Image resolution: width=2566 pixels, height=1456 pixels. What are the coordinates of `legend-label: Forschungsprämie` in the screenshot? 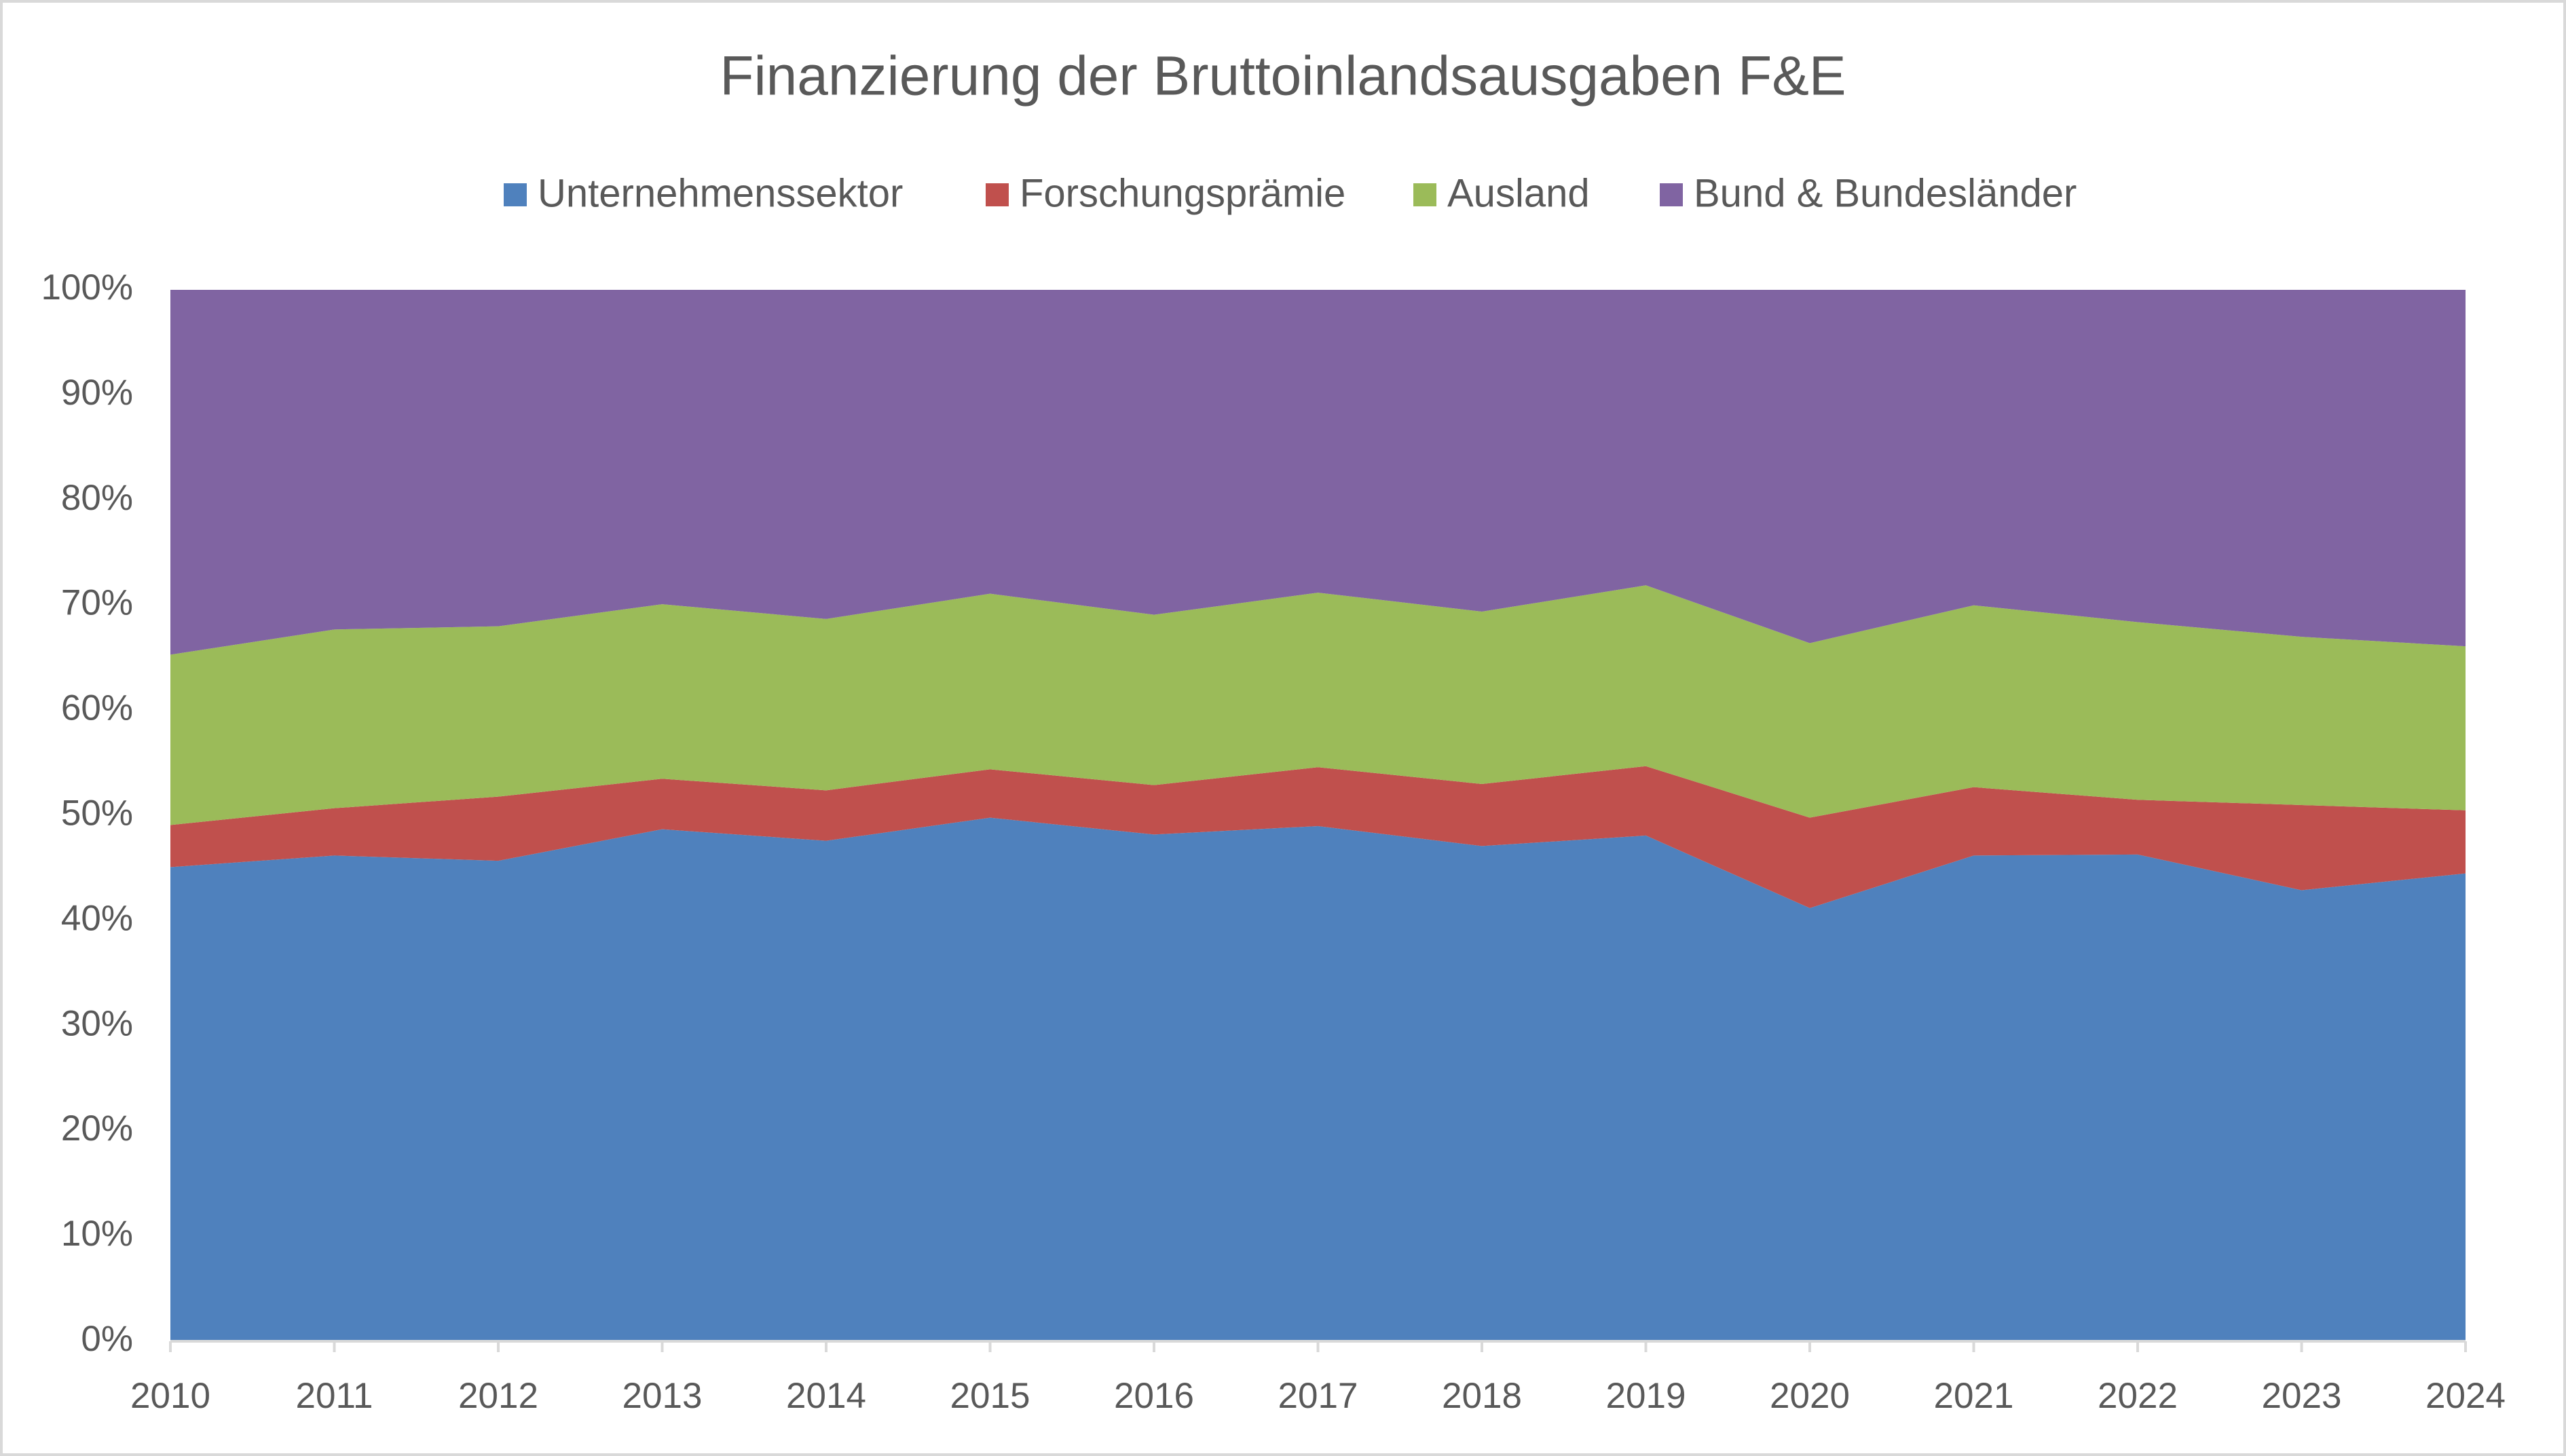 It's located at (1182, 193).